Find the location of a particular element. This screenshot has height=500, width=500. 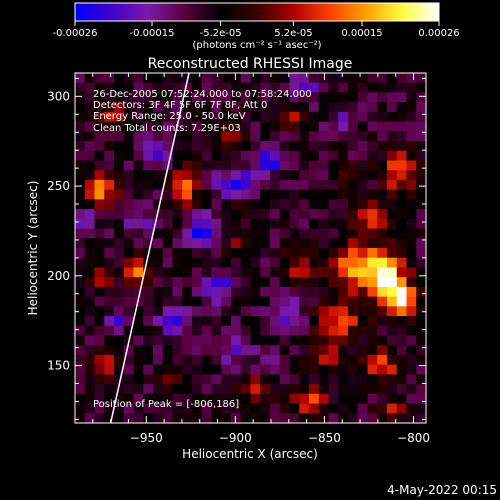

colorbar-tick-label: -0.00026 is located at coordinates (75, 33).